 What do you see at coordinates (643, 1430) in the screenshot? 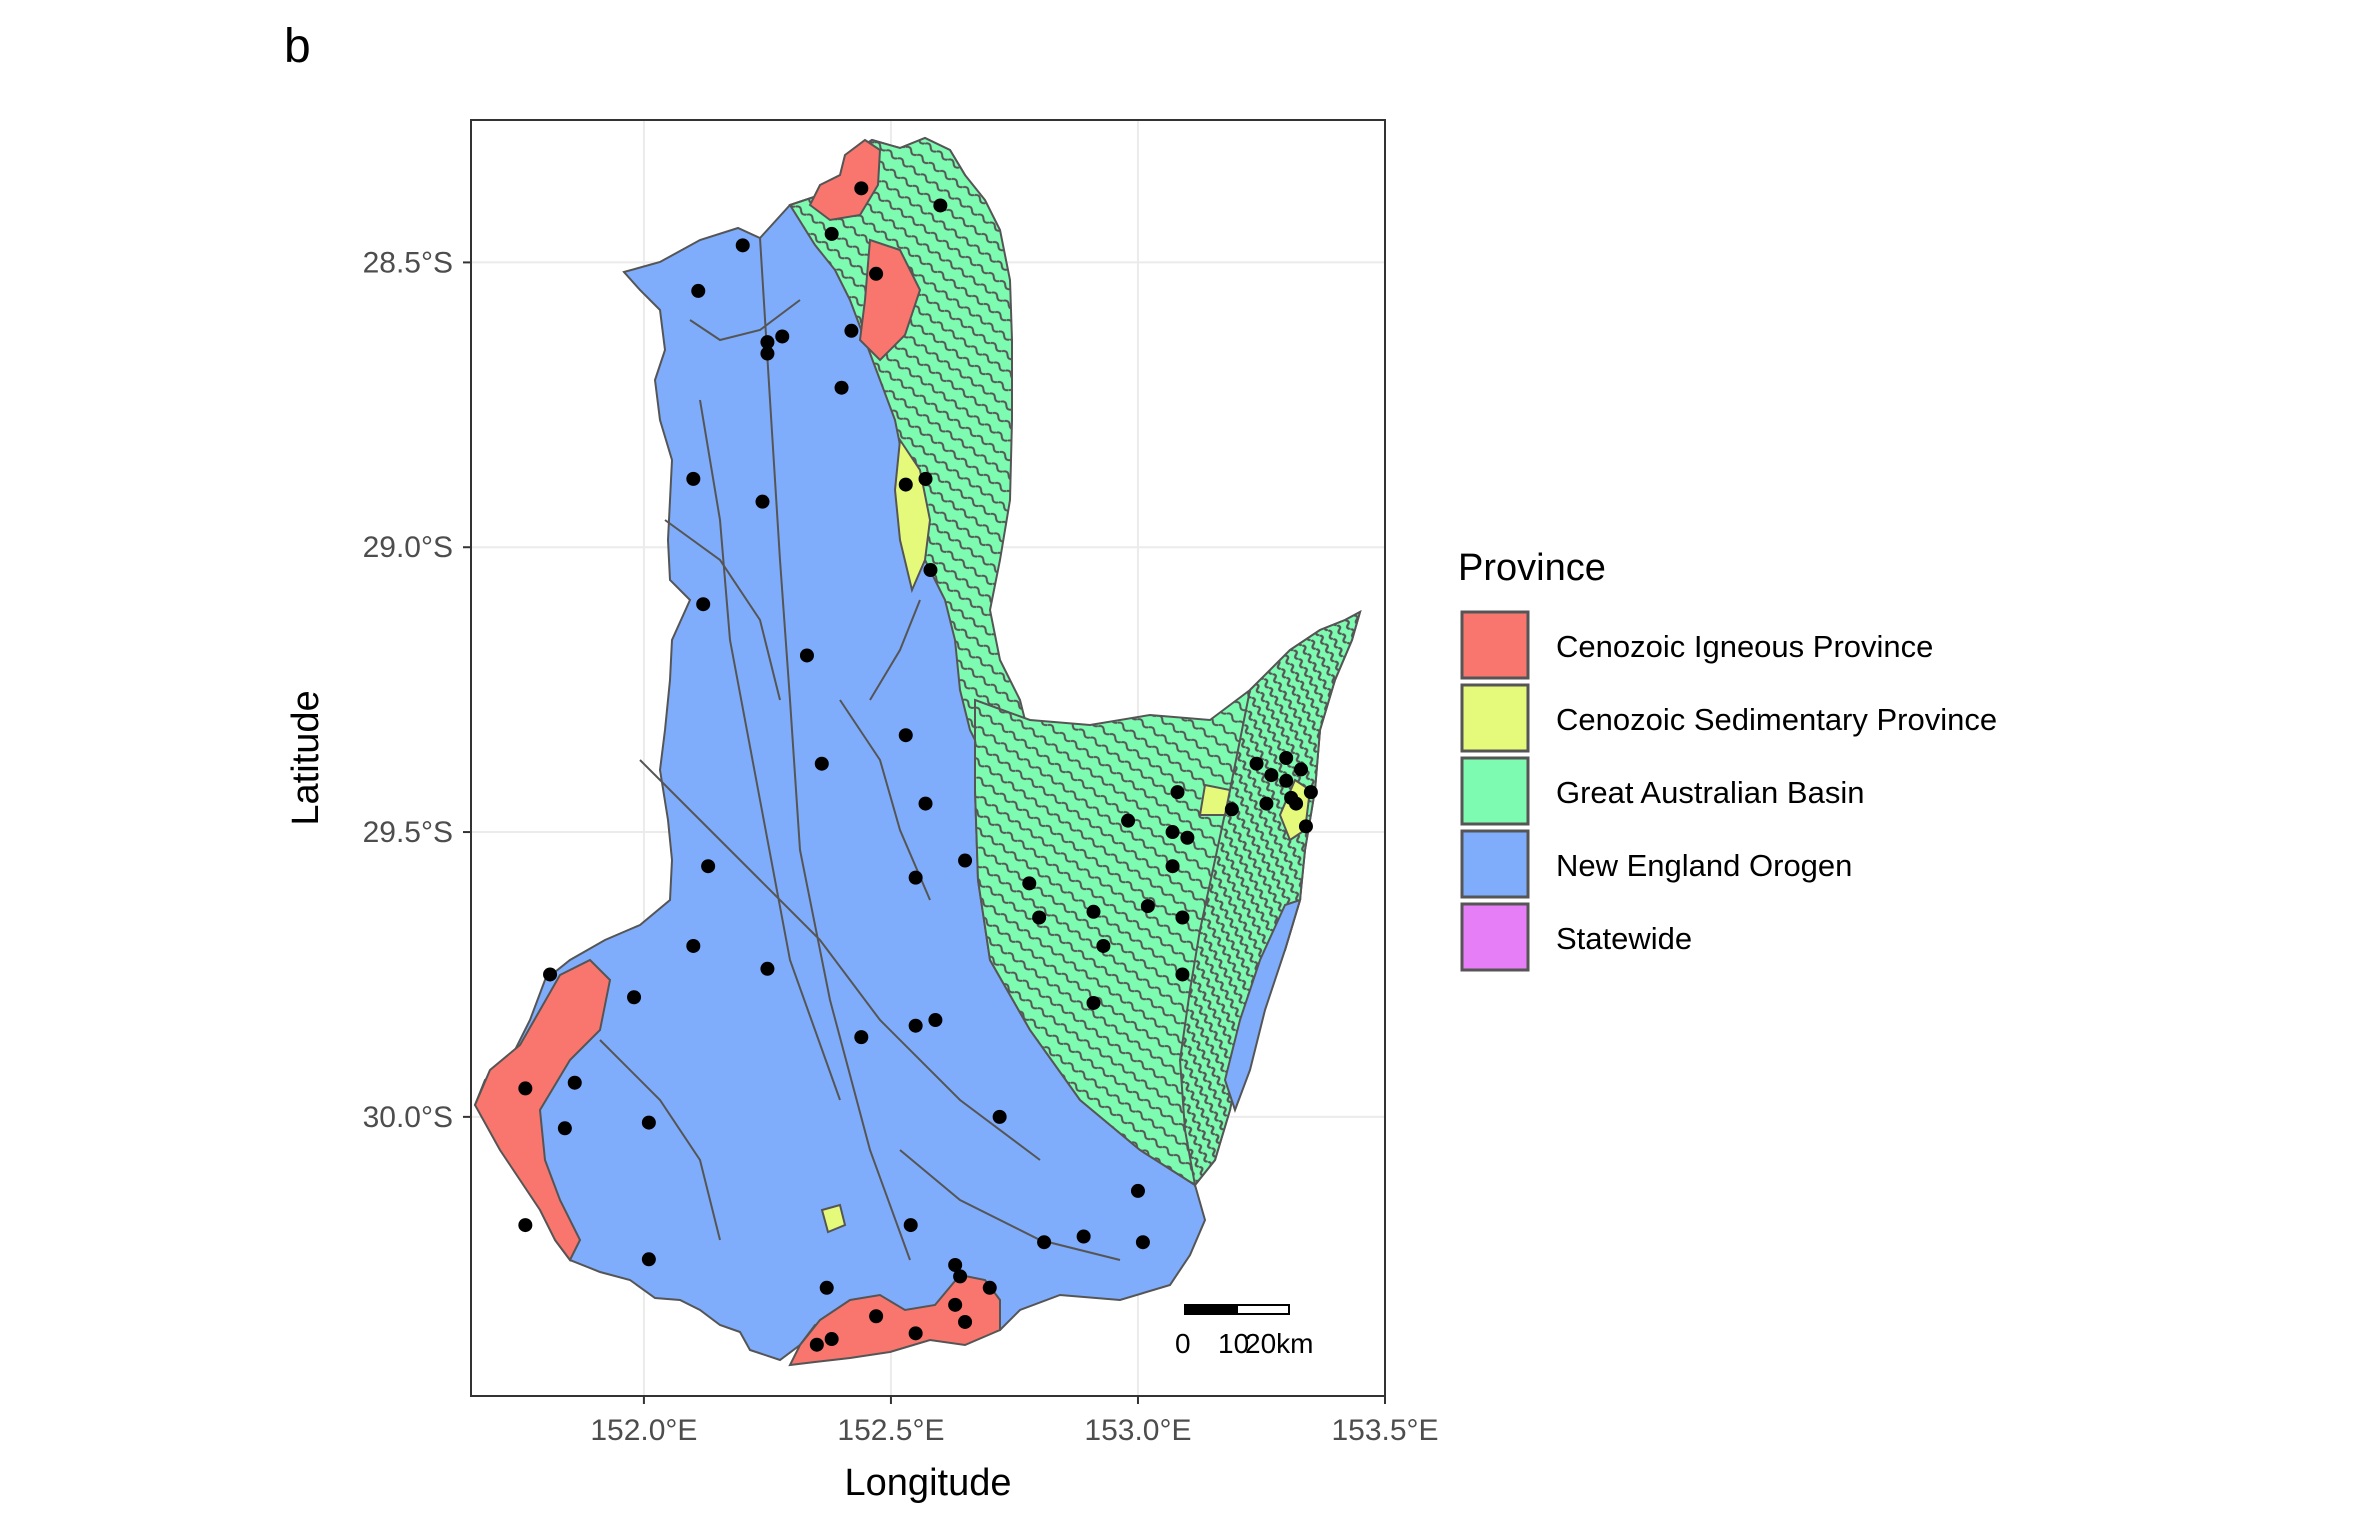
I see `x-tick-label: 152.0°E` at bounding box center [643, 1430].